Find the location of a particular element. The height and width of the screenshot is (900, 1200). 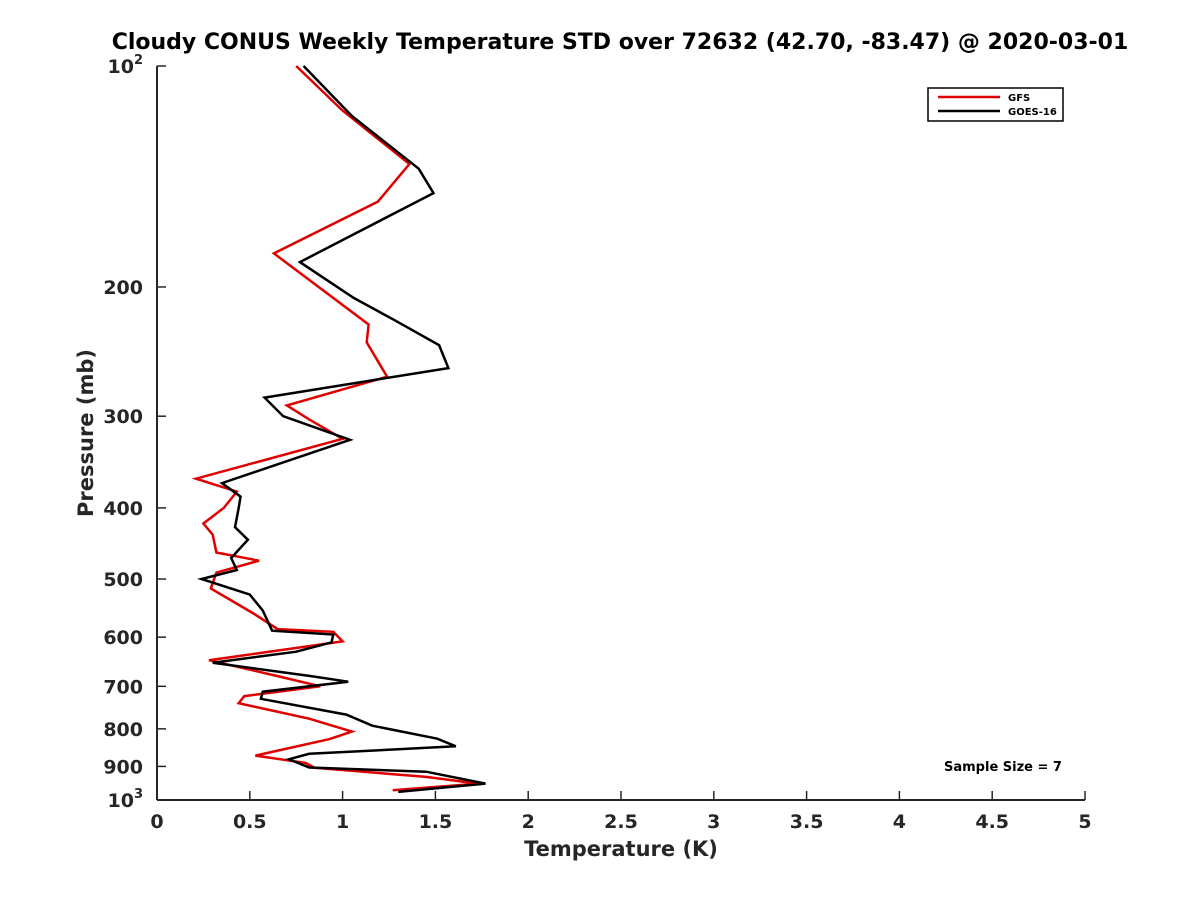

y-tick-label: 200 is located at coordinates (123, 288).